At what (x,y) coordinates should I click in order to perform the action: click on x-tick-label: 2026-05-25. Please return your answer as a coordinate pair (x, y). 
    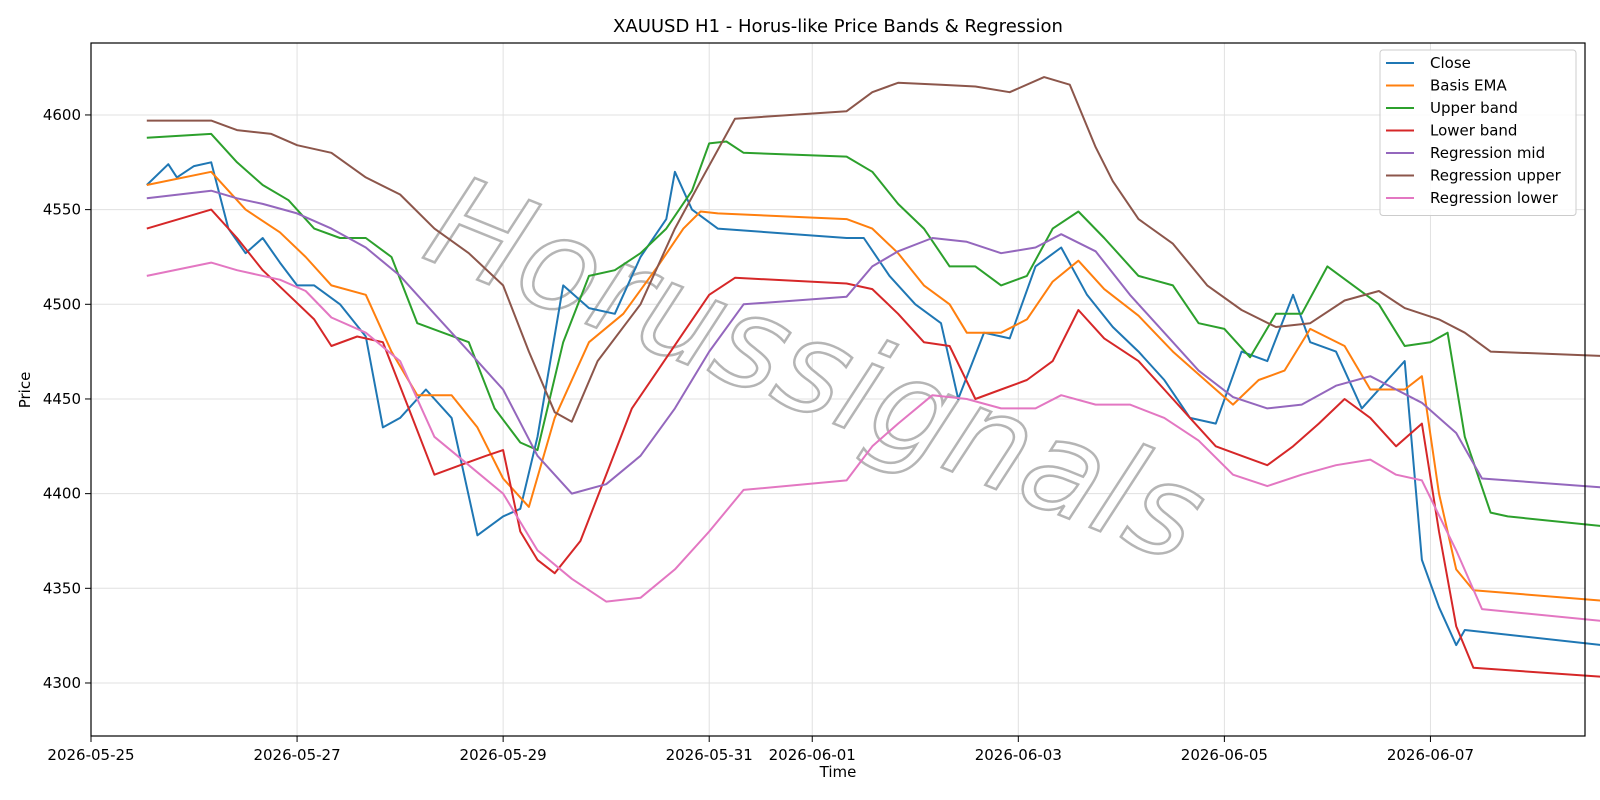
    Looking at the image, I should click on (90, 755).